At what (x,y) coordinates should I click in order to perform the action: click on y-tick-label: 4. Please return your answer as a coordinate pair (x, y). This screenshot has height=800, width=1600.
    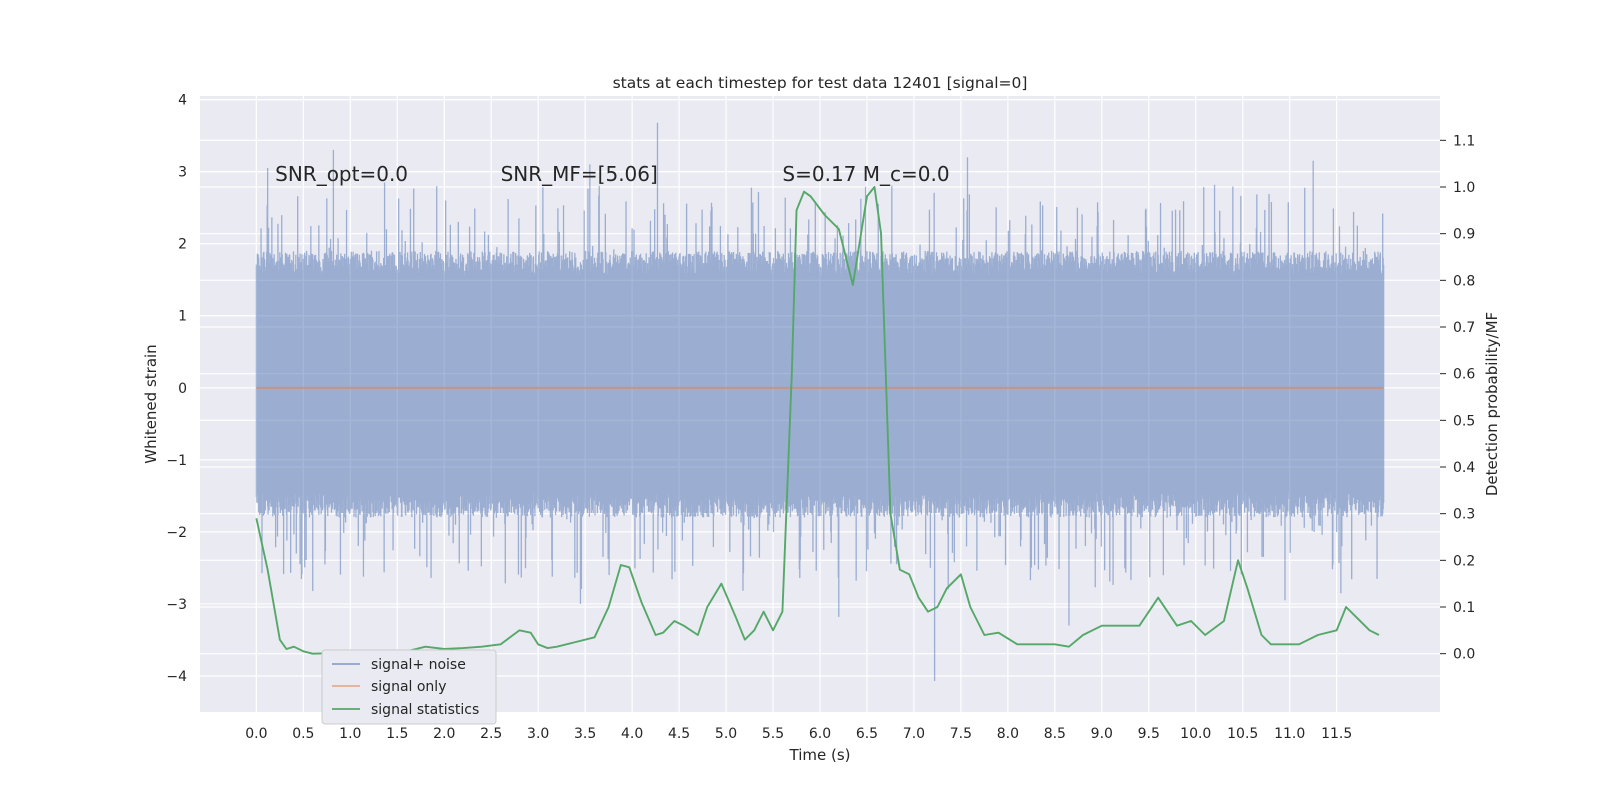
    Looking at the image, I should click on (182, 101).